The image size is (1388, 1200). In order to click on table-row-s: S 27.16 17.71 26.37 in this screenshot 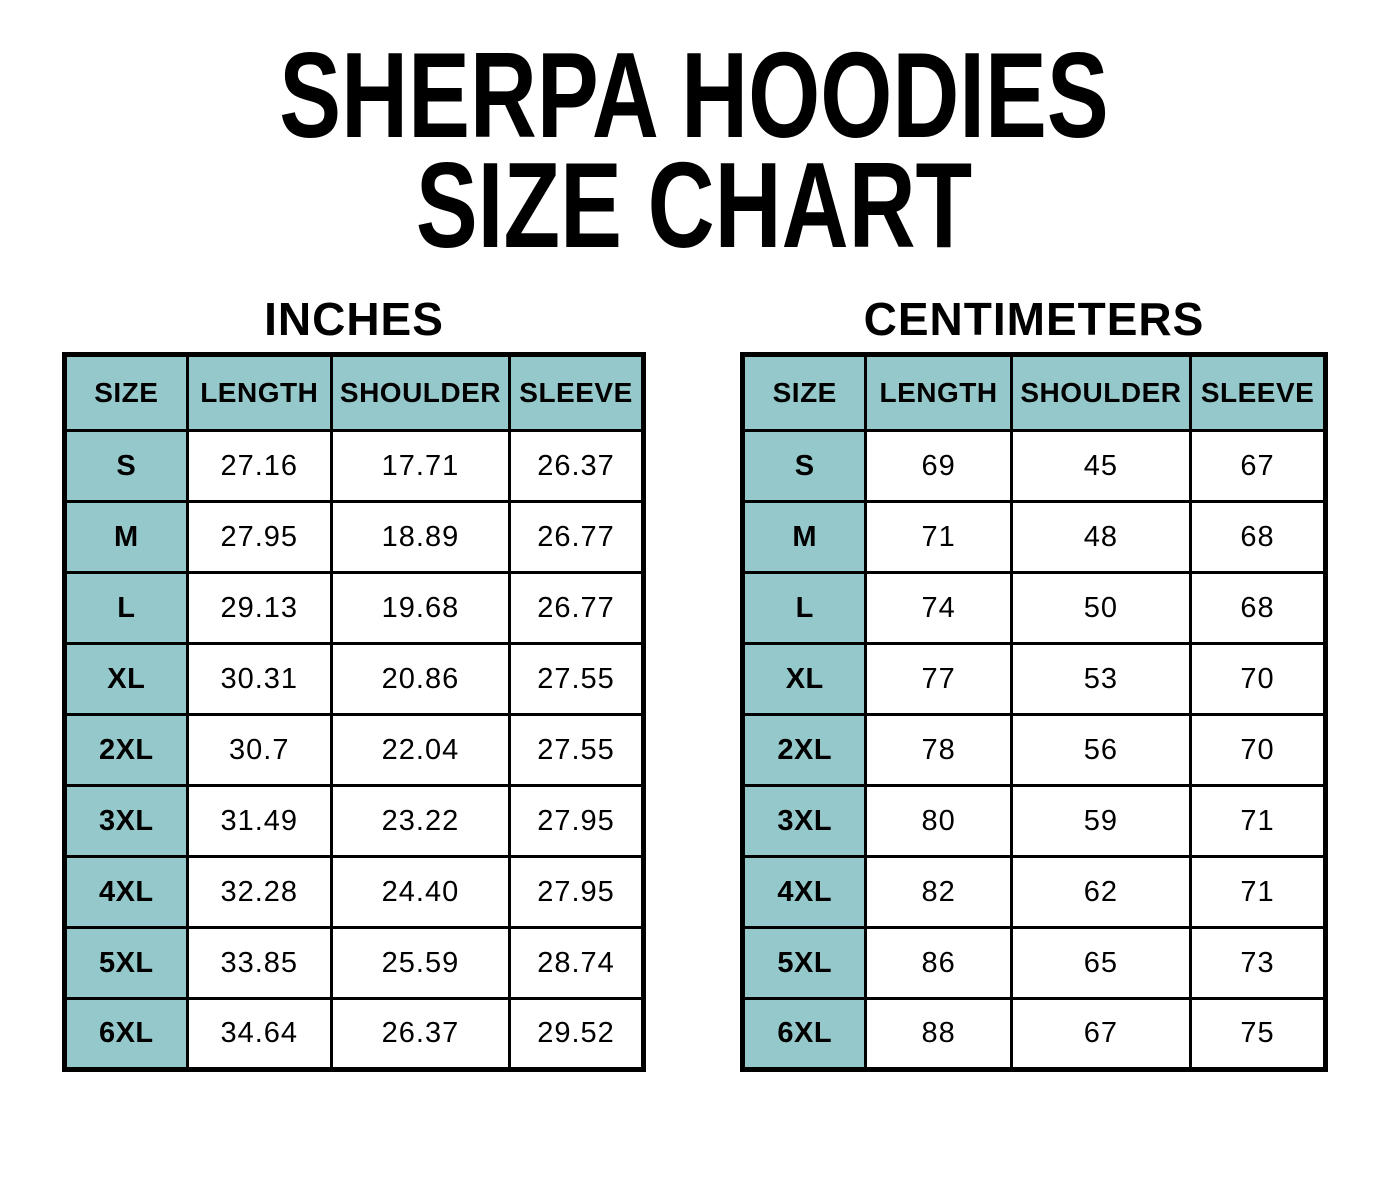, I will do `click(354, 466)`.